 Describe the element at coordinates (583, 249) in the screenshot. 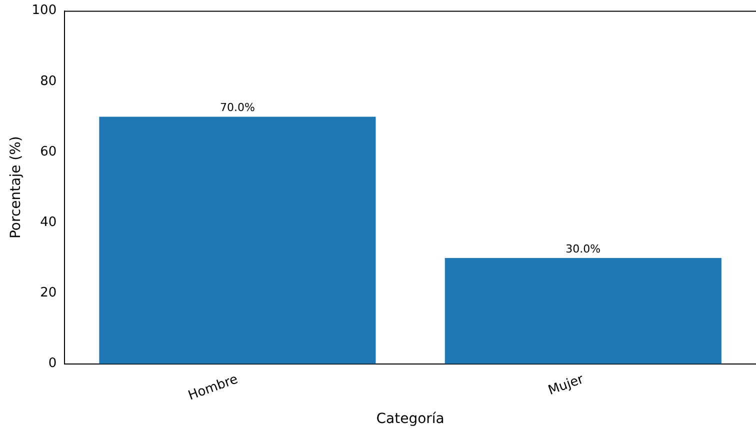

I see `data-label: 30.0%` at that location.